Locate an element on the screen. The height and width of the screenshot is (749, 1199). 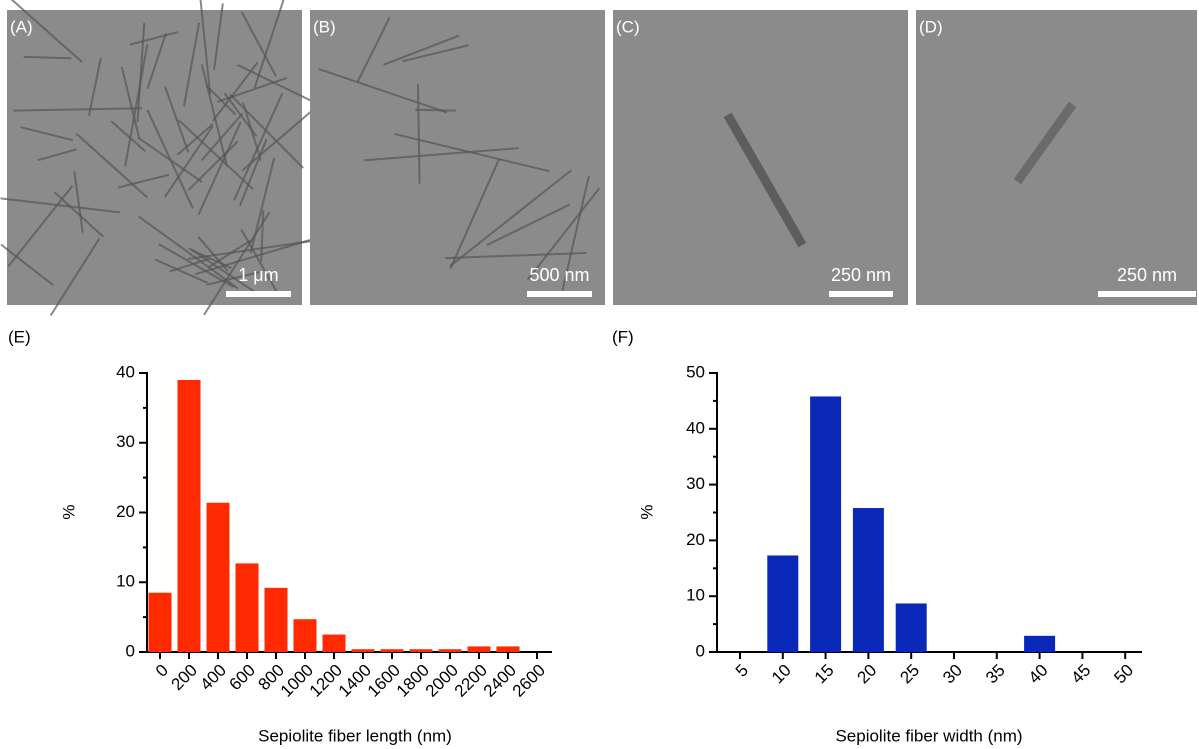
x-axis-label: Sepiolite fiber length (nm) is located at coordinates (355, 735).